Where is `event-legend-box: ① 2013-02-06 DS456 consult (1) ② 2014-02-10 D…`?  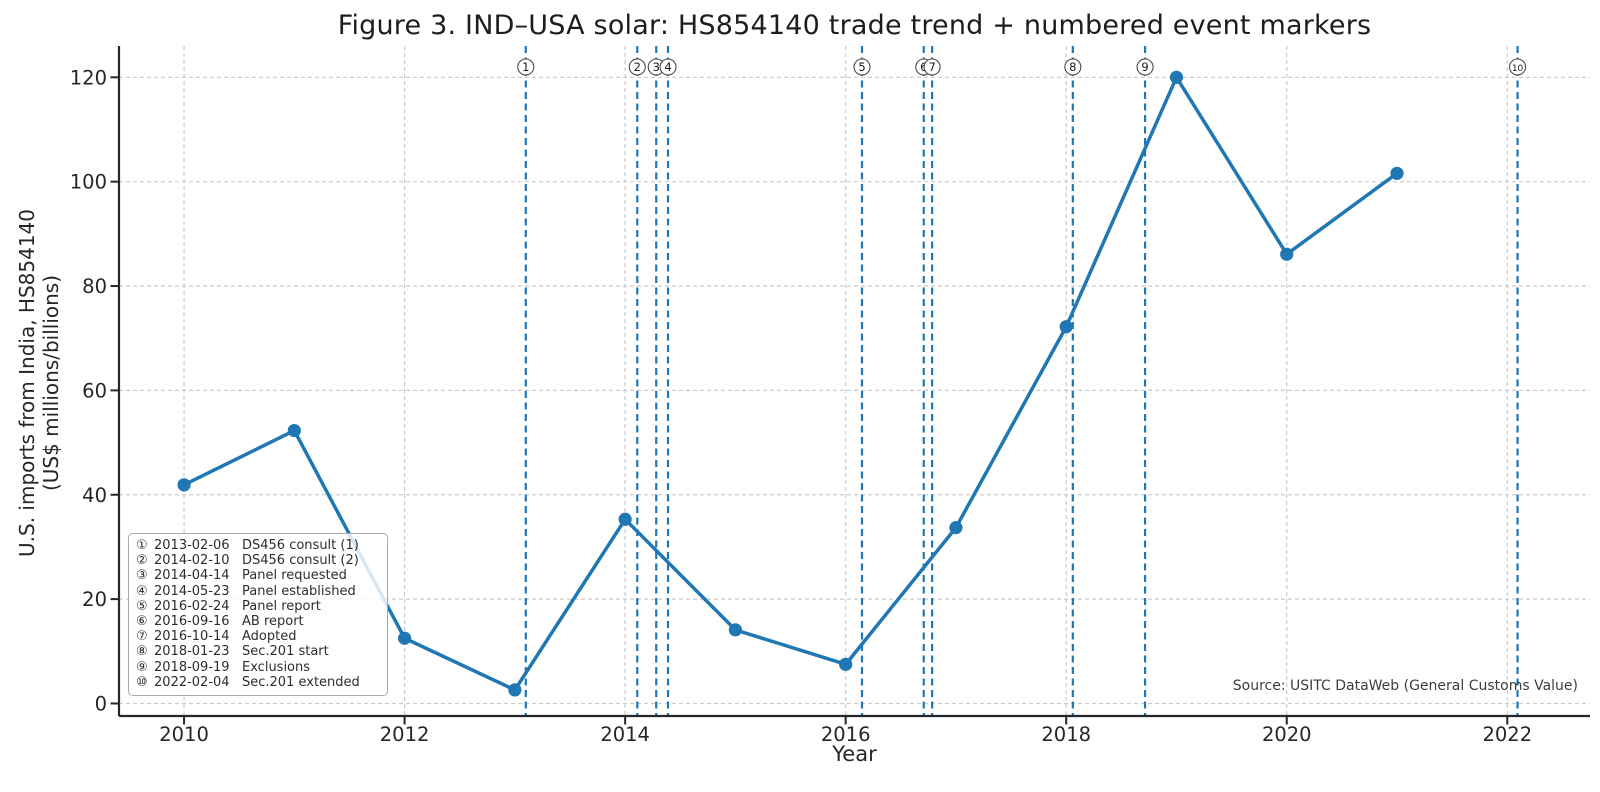 event-legend-box: ① 2013-02-06 DS456 consult (1) ② 2014-02-10 D… is located at coordinates (258, 615).